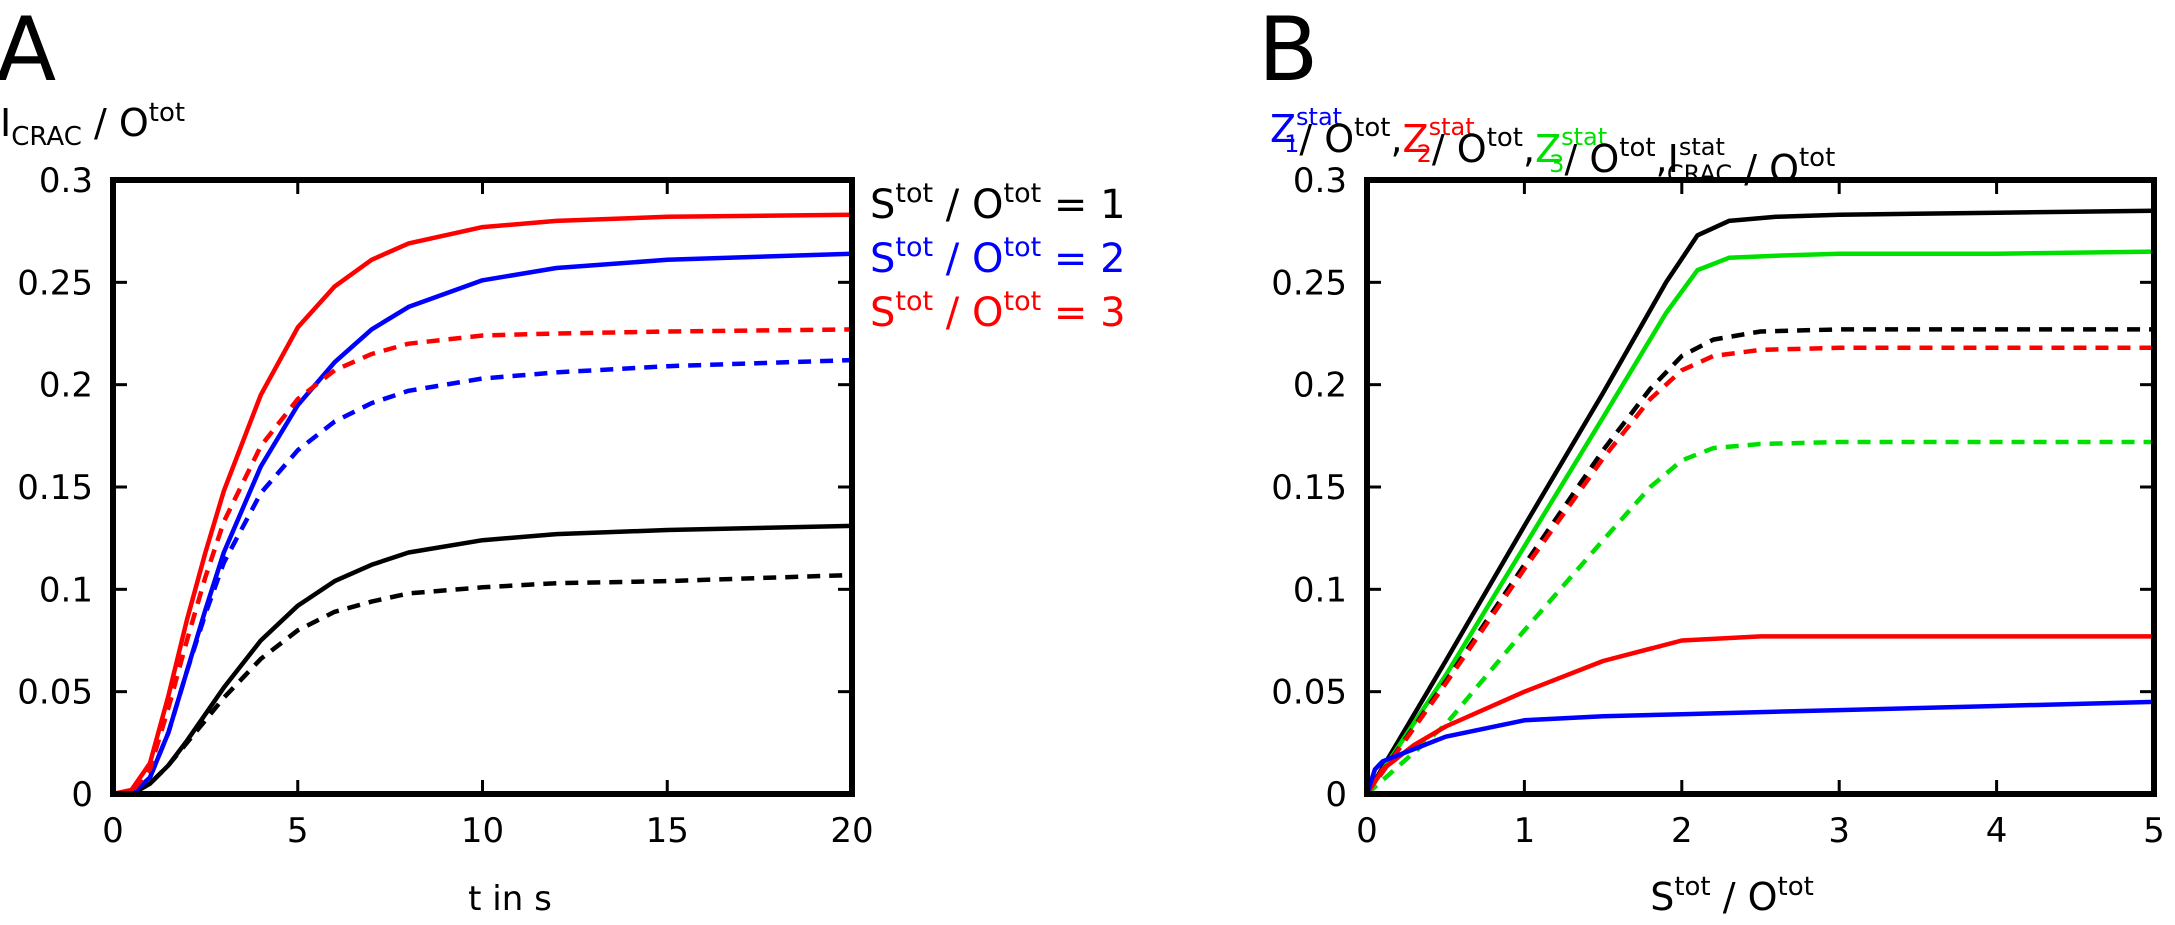  What do you see at coordinates (851, 831) in the screenshot?
I see `x-tick-label: 20` at bounding box center [851, 831].